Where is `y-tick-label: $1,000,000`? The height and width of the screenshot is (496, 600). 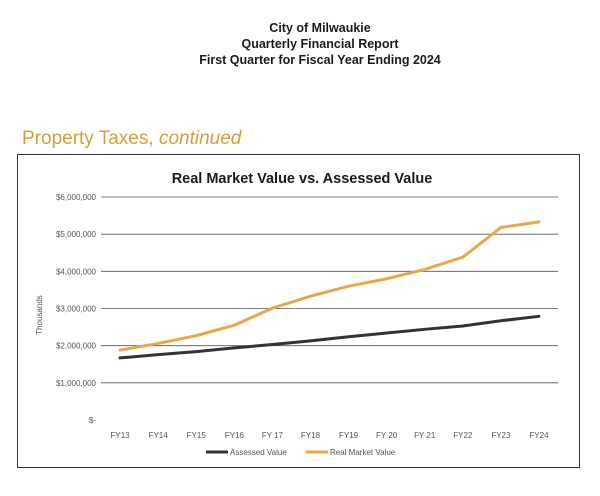
y-tick-label: $1,000,000 is located at coordinates (76, 383).